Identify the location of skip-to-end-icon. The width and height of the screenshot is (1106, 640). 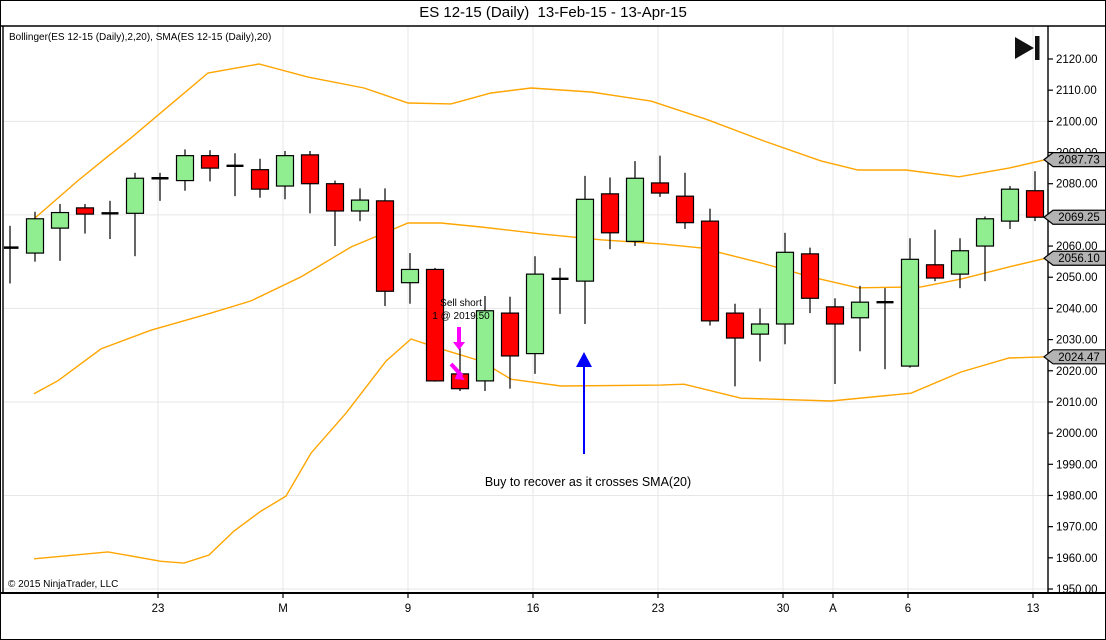
(1027, 48).